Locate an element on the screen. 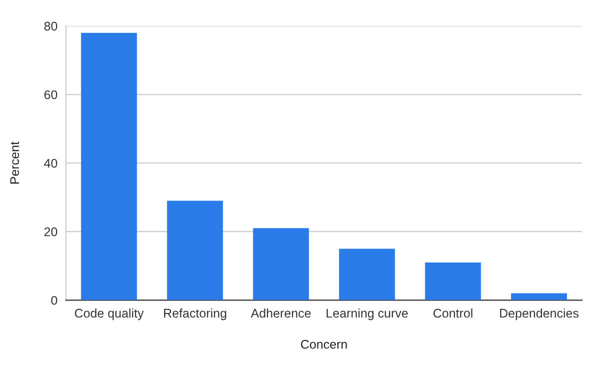  x-tick-label: Control is located at coordinates (452, 313).